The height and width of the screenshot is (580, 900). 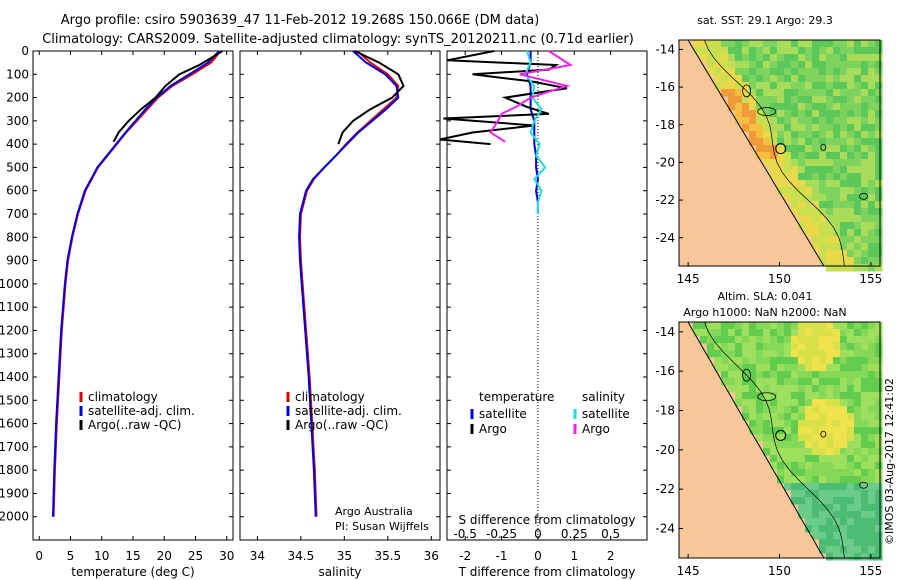 I want to click on x-tick-label: -1, so click(x=502, y=556).